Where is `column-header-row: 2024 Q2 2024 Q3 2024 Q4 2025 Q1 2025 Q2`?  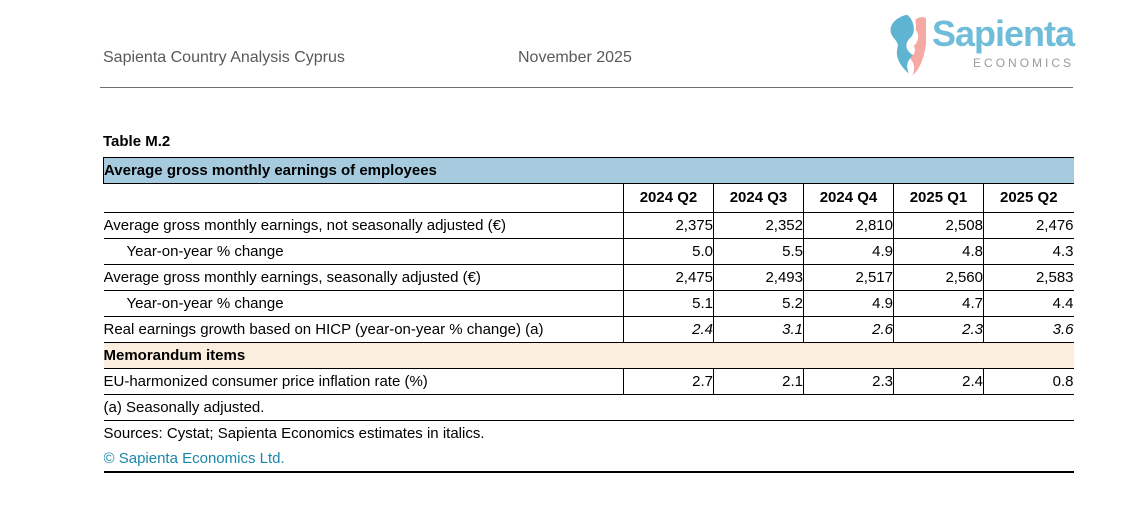
column-header-row: 2024 Q2 2024 Q3 2024 Q4 2025 Q1 2025 Q2 is located at coordinates (588, 198).